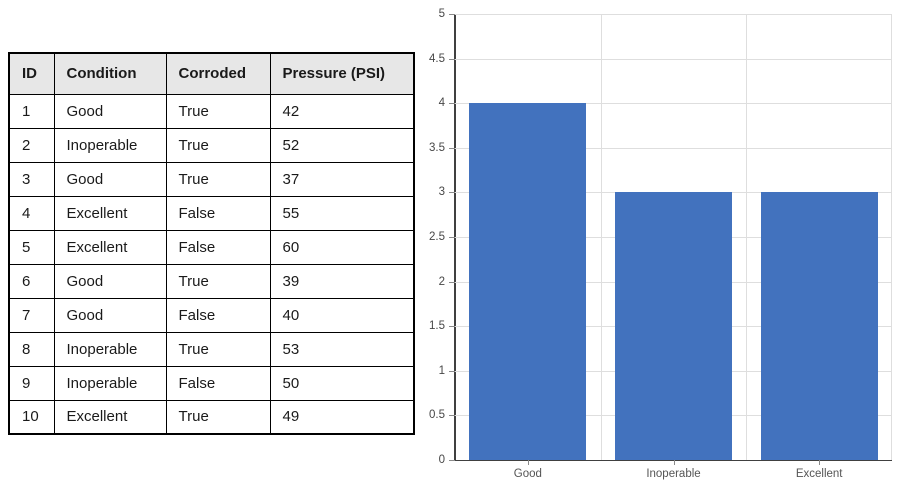 The height and width of the screenshot is (487, 904). What do you see at coordinates (437, 237) in the screenshot?
I see `y-axis-tick-label: 2.5` at bounding box center [437, 237].